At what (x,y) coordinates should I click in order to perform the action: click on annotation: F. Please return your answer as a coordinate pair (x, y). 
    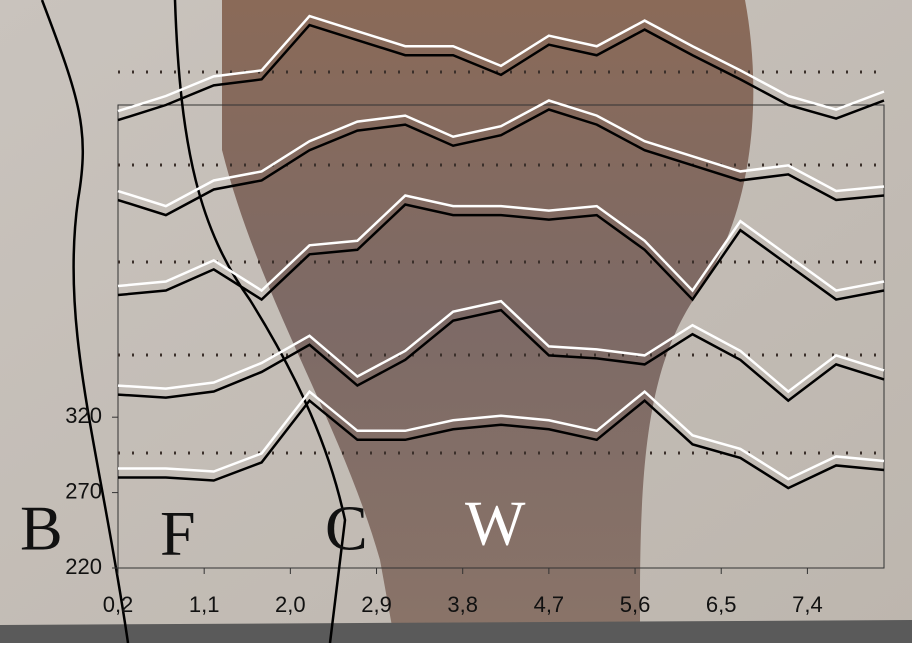
    Looking at the image, I should click on (178, 533).